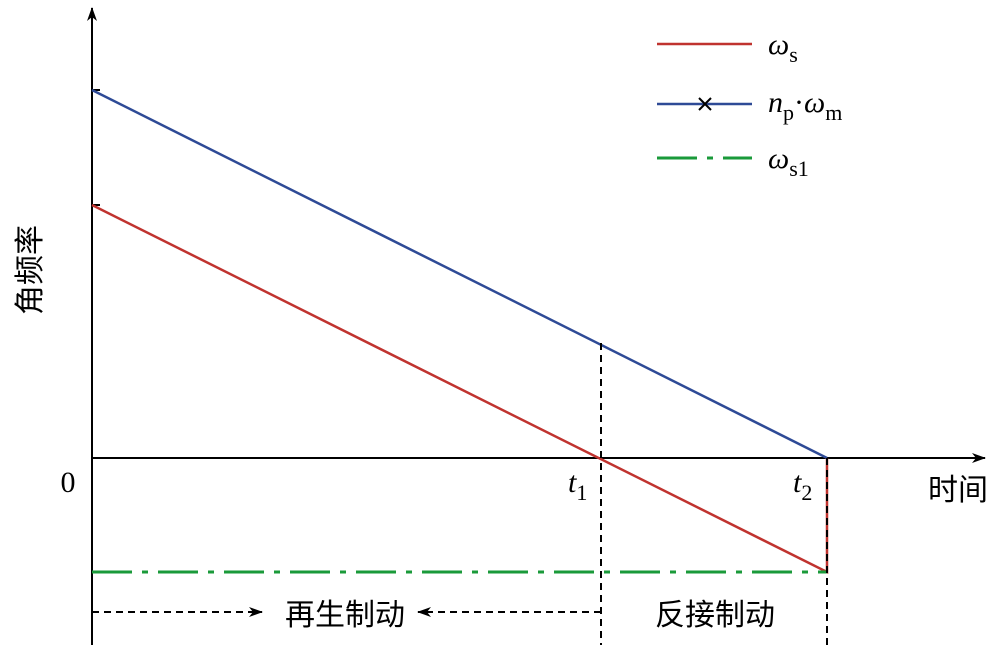 Image resolution: width=1000 pixels, height=645 pixels. Describe the element at coordinates (799, 168) in the screenshot. I see `subscript: s1` at that location.